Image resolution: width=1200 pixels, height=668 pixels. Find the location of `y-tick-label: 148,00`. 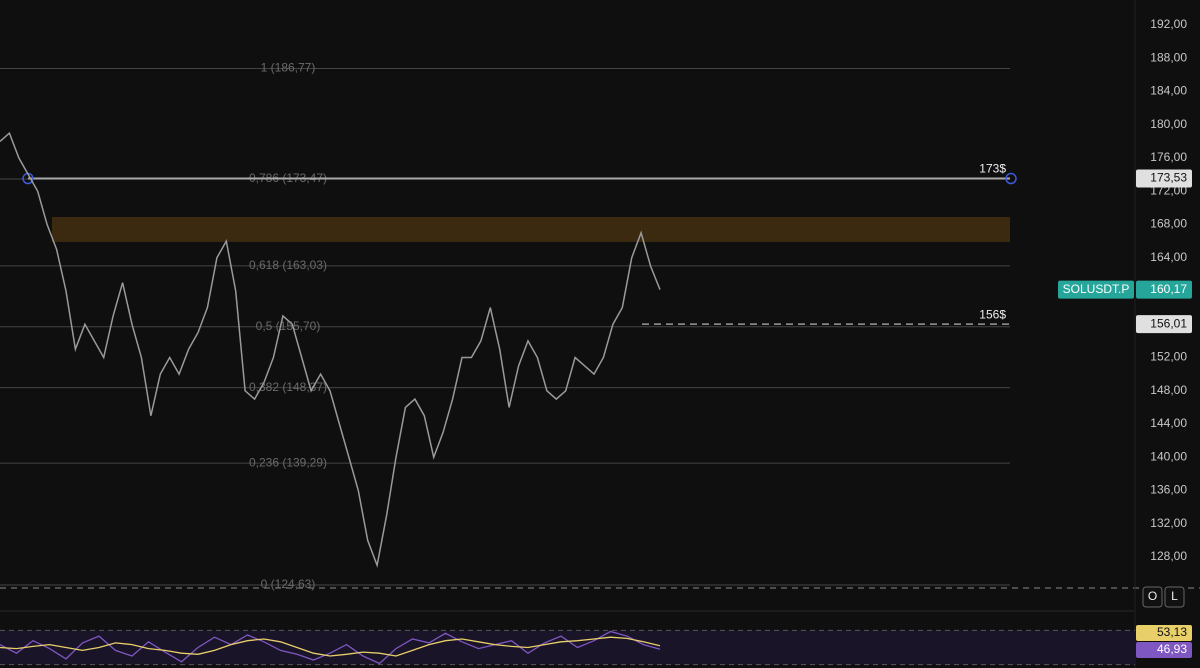

y-tick-label: 148,00 is located at coordinates (1168, 390).